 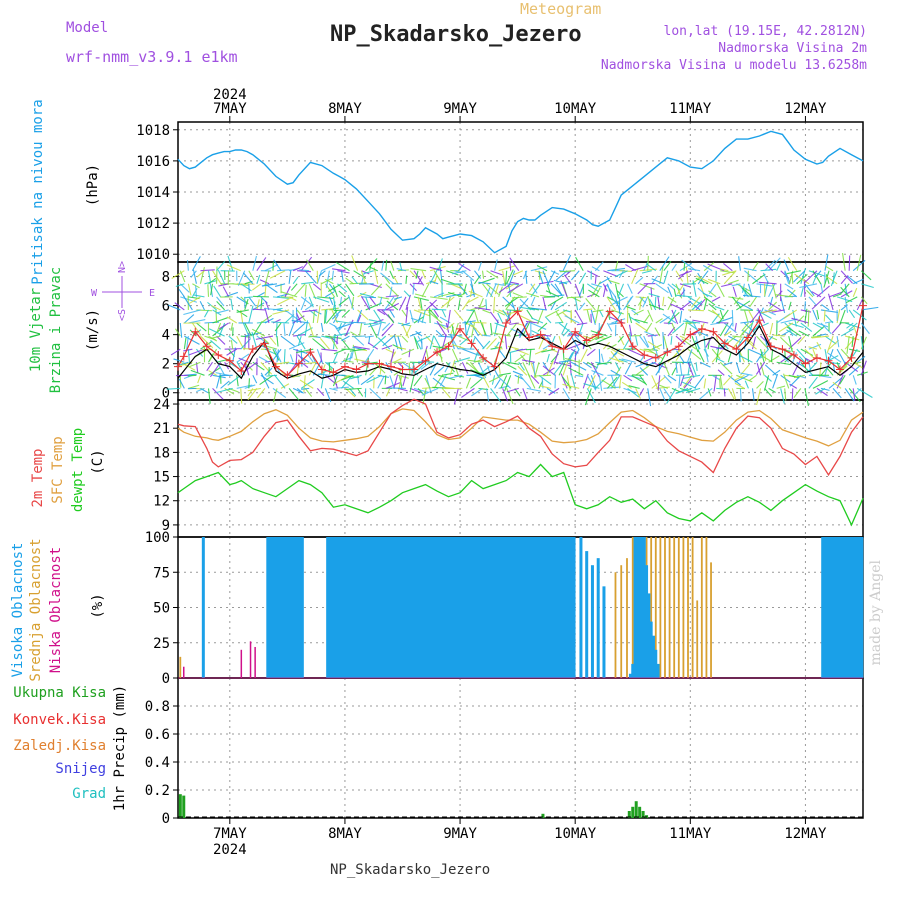 What do you see at coordinates (805, 109) in the screenshot?
I see `x-tick-label-top: 12MAY` at bounding box center [805, 109].